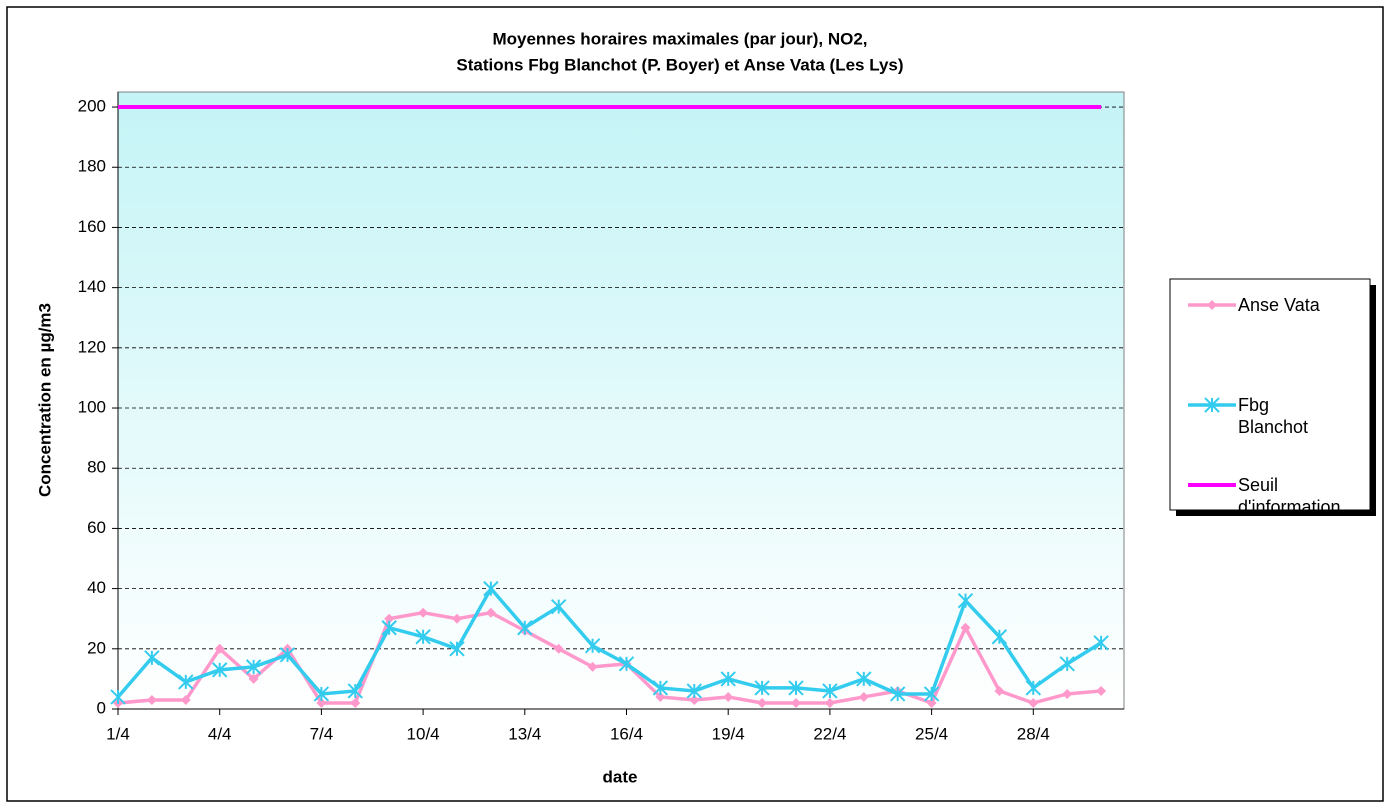 Image resolution: width=1391 pixels, height=812 pixels. I want to click on x-tick-label: 7/4, so click(322, 733).